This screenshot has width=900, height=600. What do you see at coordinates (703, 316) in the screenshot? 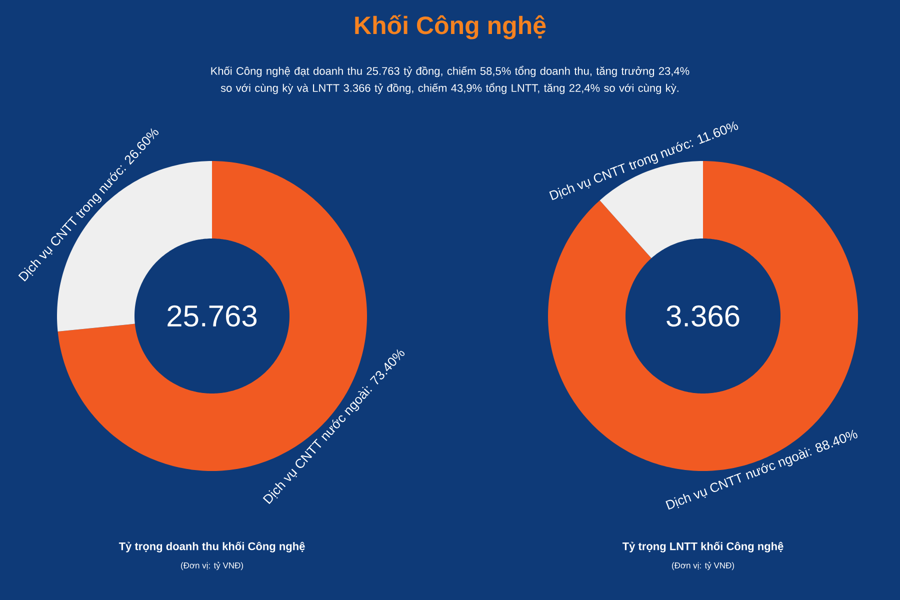
I see `text: 3.366` at bounding box center [703, 316].